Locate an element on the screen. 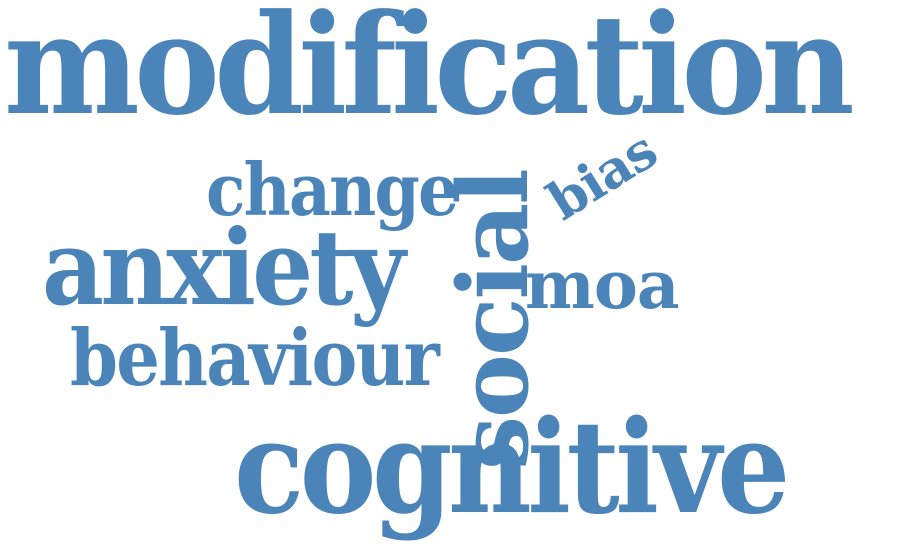 The height and width of the screenshot is (547, 900). word-change: change is located at coordinates (332, 189).